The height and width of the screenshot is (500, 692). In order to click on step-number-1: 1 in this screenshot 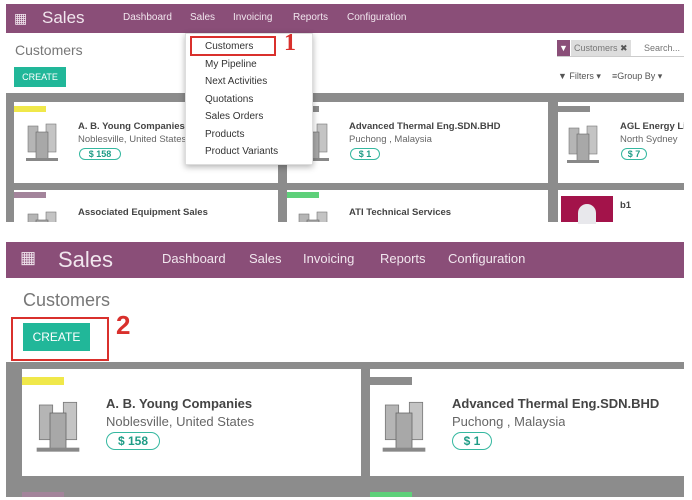, I will do `click(290, 43)`.